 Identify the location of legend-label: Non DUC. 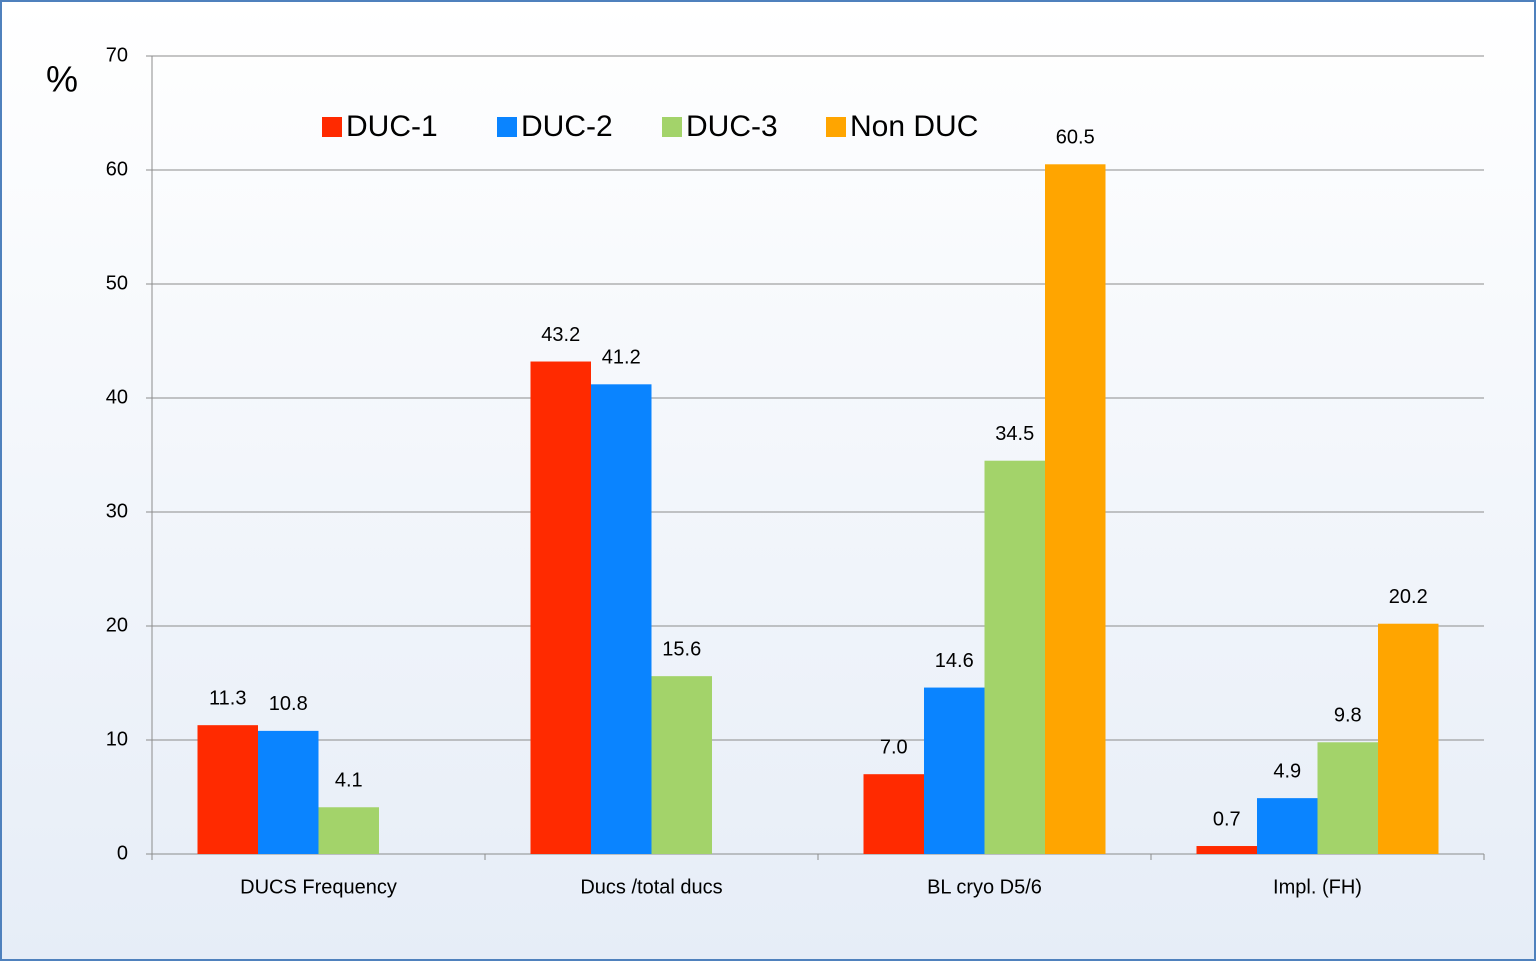
(914, 126).